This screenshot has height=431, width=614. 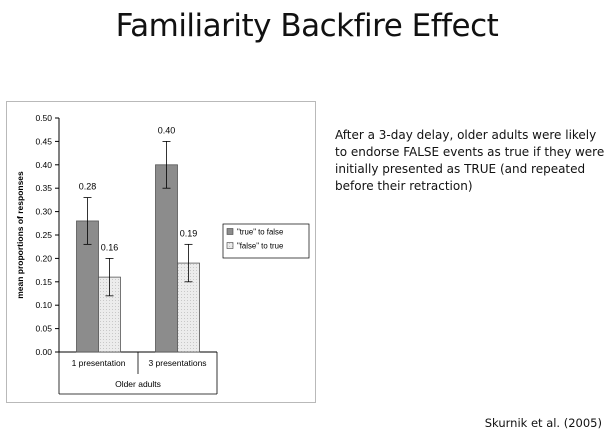 What do you see at coordinates (260, 246) in the screenshot?
I see `legend-label: "false" to true` at bounding box center [260, 246].